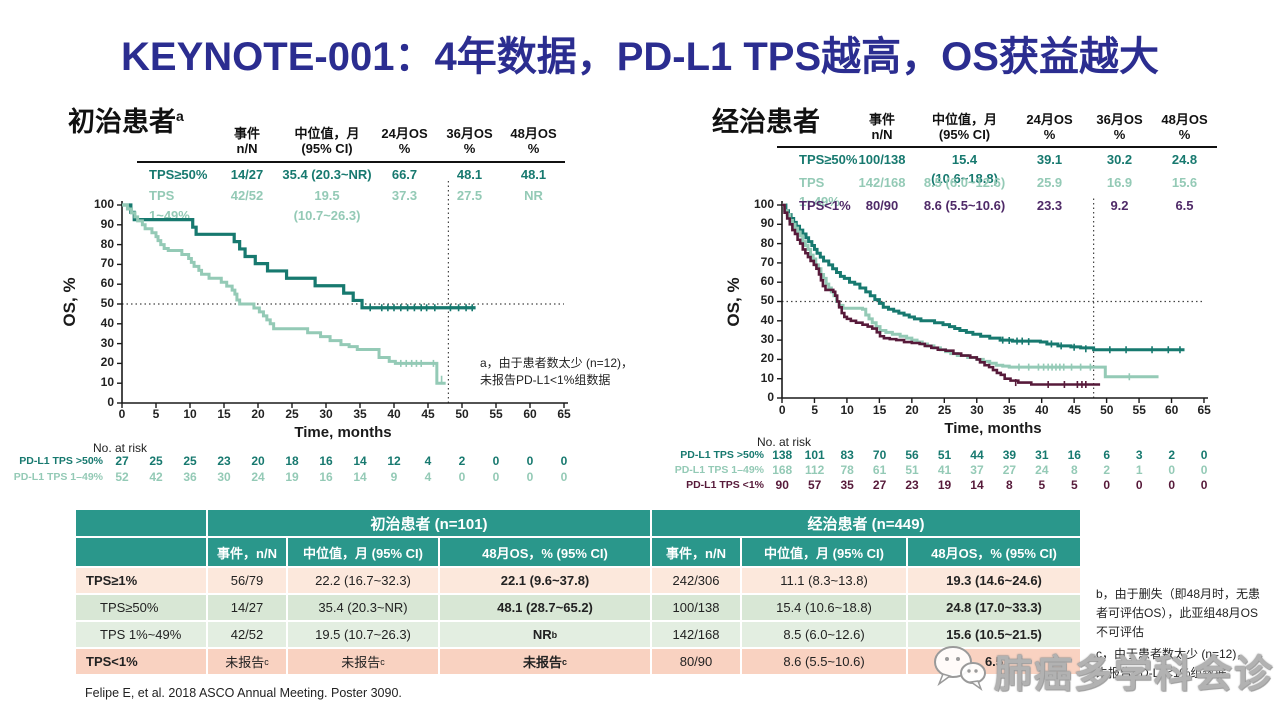 This screenshot has height=720, width=1280. Describe the element at coordinates (247, 580) in the screenshot. I see `table-cell: 56/79` at that location.